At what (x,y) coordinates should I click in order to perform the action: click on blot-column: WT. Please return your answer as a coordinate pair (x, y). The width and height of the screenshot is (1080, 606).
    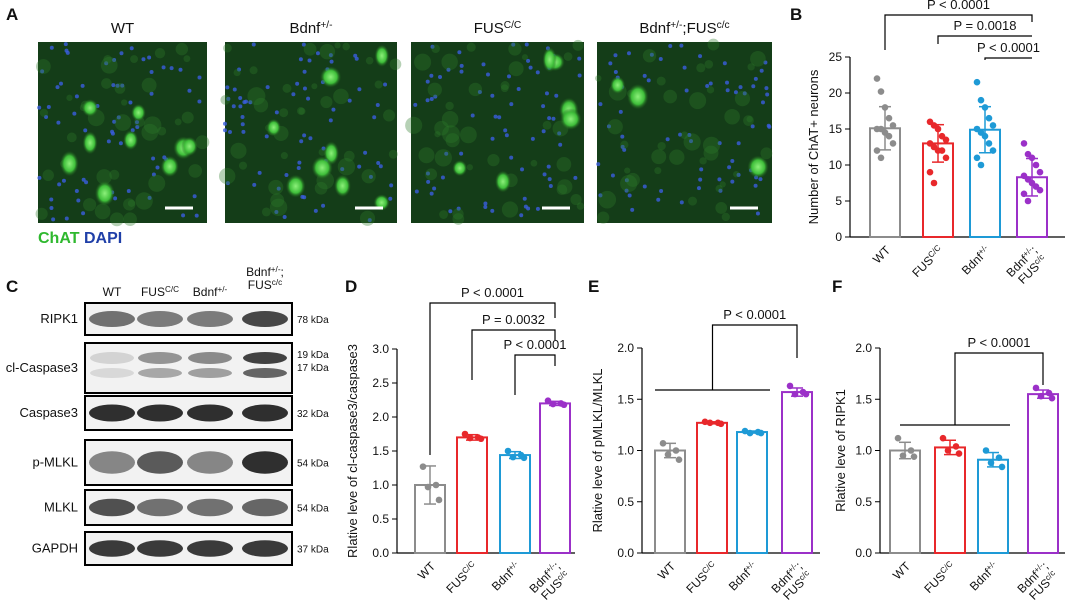
    Looking at the image, I should click on (112, 292).